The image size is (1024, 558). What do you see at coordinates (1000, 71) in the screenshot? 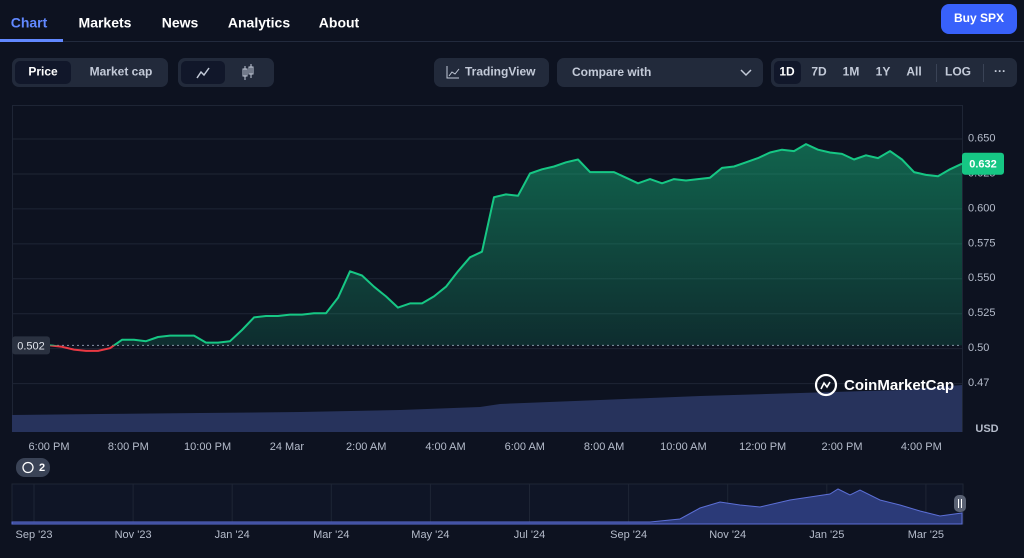
I see `more-button: ···` at bounding box center [1000, 71].